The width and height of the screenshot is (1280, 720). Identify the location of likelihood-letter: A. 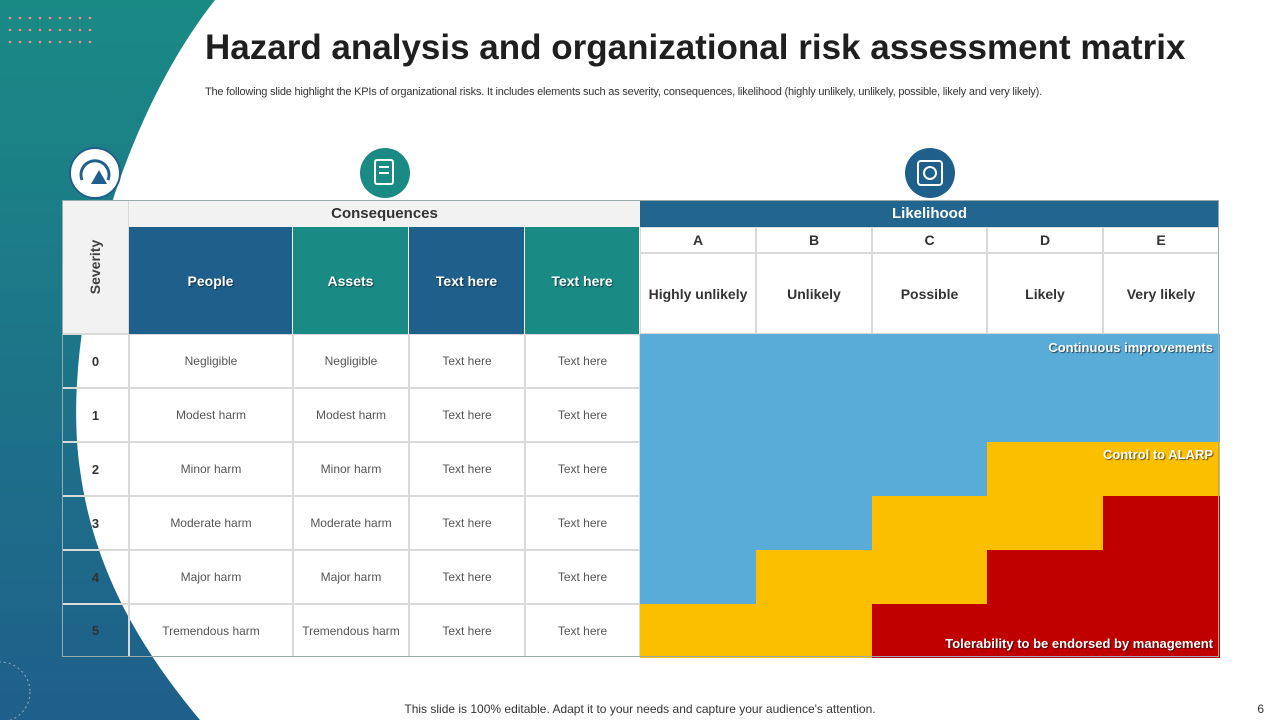
(698, 240).